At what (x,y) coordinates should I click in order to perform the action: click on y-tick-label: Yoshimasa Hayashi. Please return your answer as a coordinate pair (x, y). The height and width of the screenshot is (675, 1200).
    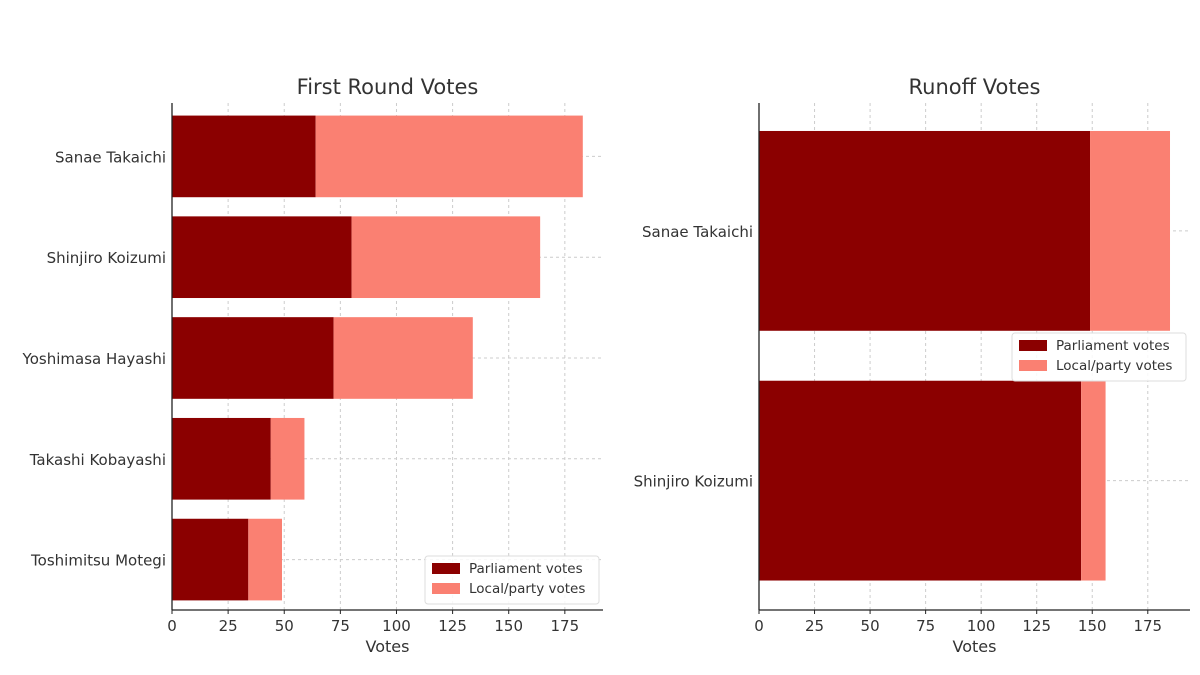
    Looking at the image, I should click on (94, 359).